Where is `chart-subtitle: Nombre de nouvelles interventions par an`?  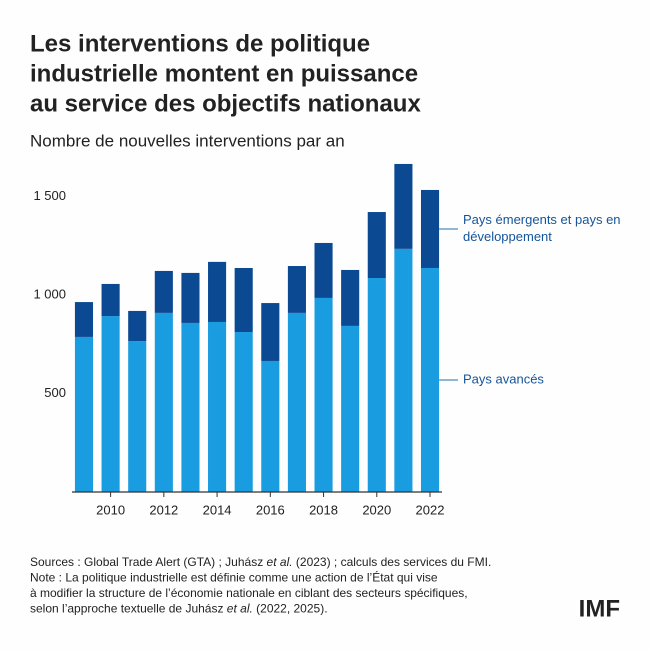 chart-subtitle: Nombre de nouvelles interventions par an is located at coordinates (187, 140).